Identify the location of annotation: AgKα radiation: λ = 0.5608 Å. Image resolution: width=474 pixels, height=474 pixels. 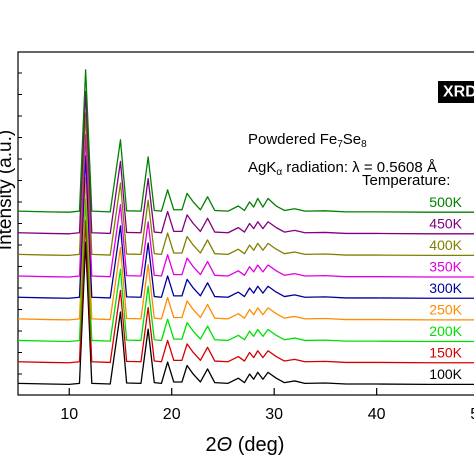
(342, 168).